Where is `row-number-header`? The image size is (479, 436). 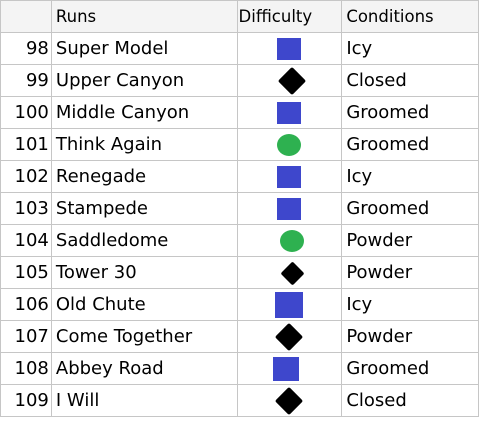
row-number-header is located at coordinates (26, 16).